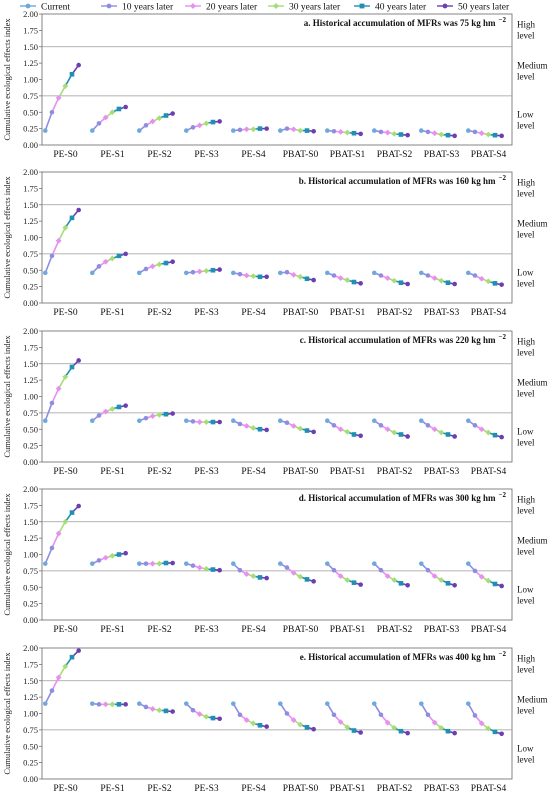 The height and width of the screenshot is (797, 550). I want to click on y-tick-label: 0.75, so click(30, 571).